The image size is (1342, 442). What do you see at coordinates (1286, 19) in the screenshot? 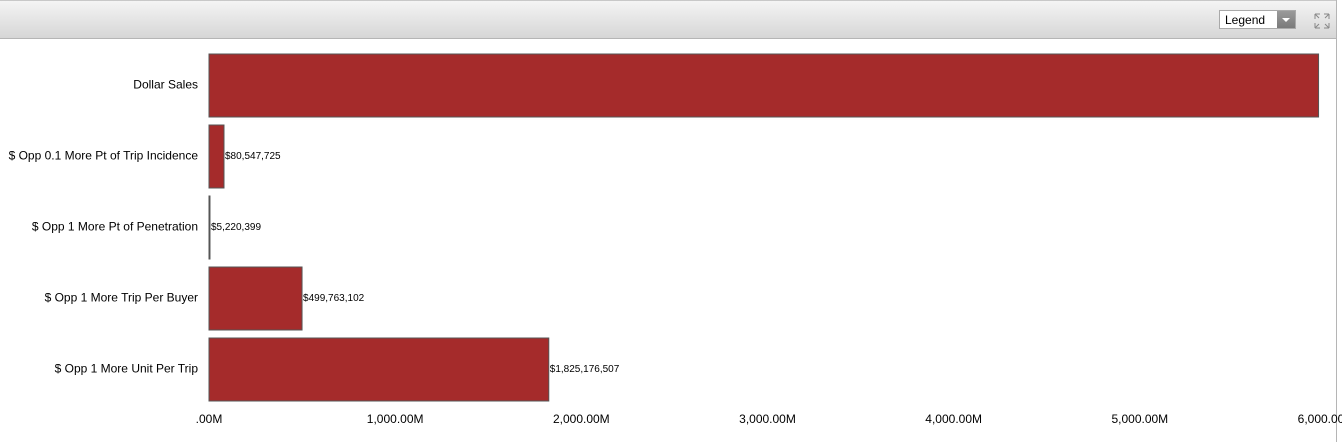
I see `dropdown-arrow` at bounding box center [1286, 19].